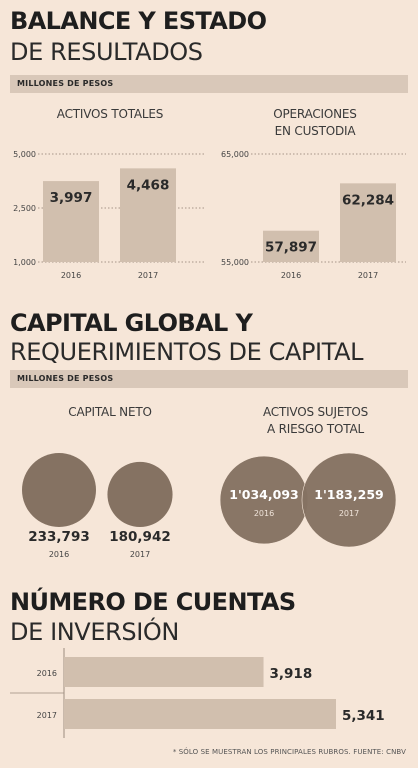 This screenshot has height=768, width=418. Describe the element at coordinates (110, 114) in the screenshot. I see `chart-title-activos-totales: ACTIVOS TOTALES` at that location.